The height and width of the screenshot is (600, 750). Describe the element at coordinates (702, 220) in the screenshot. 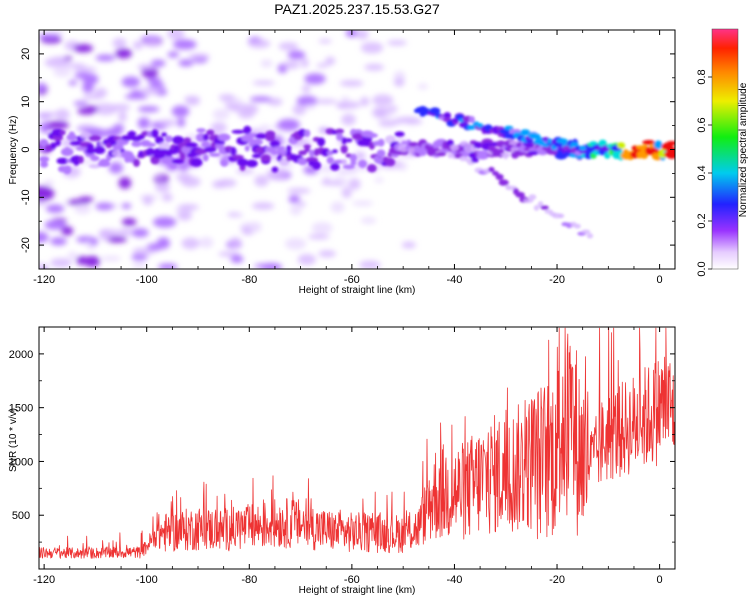

I see `colorbar-tick-label: 0.2` at that location.